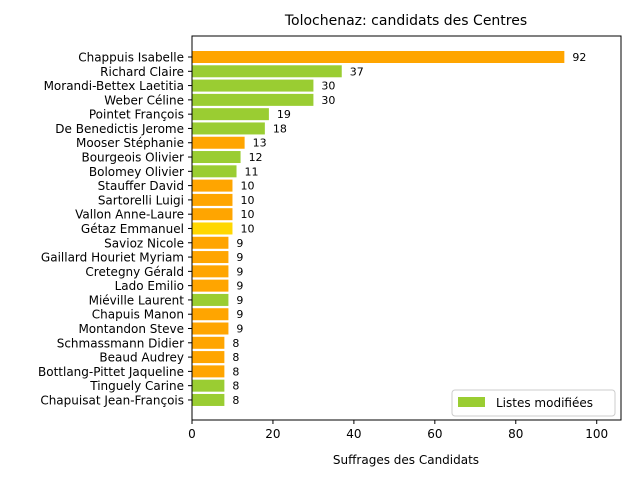 Image resolution: width=640 pixels, height=480 pixels. Describe the element at coordinates (131, 58) in the screenshot. I see `y-tick-label: Chappuis Isabelle` at that location.